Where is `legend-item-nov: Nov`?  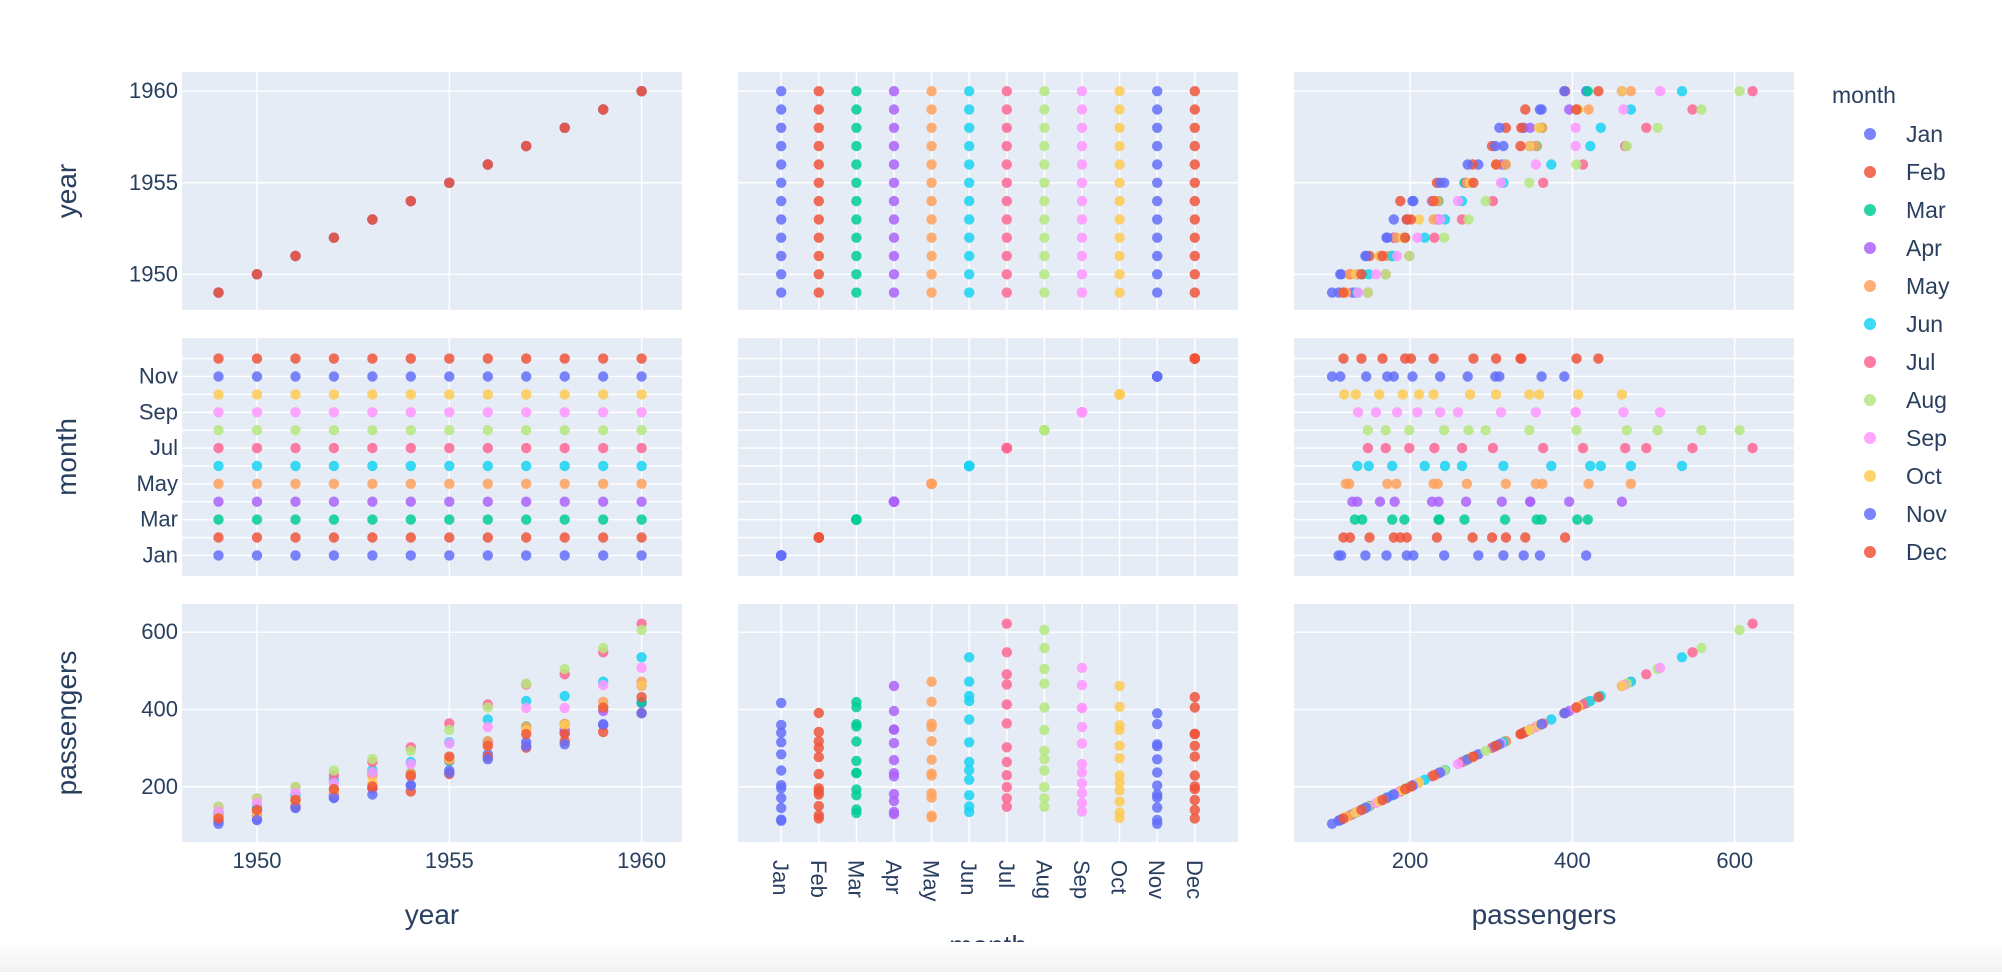
legend-item-nov: Nov is located at coordinates (1905, 514).